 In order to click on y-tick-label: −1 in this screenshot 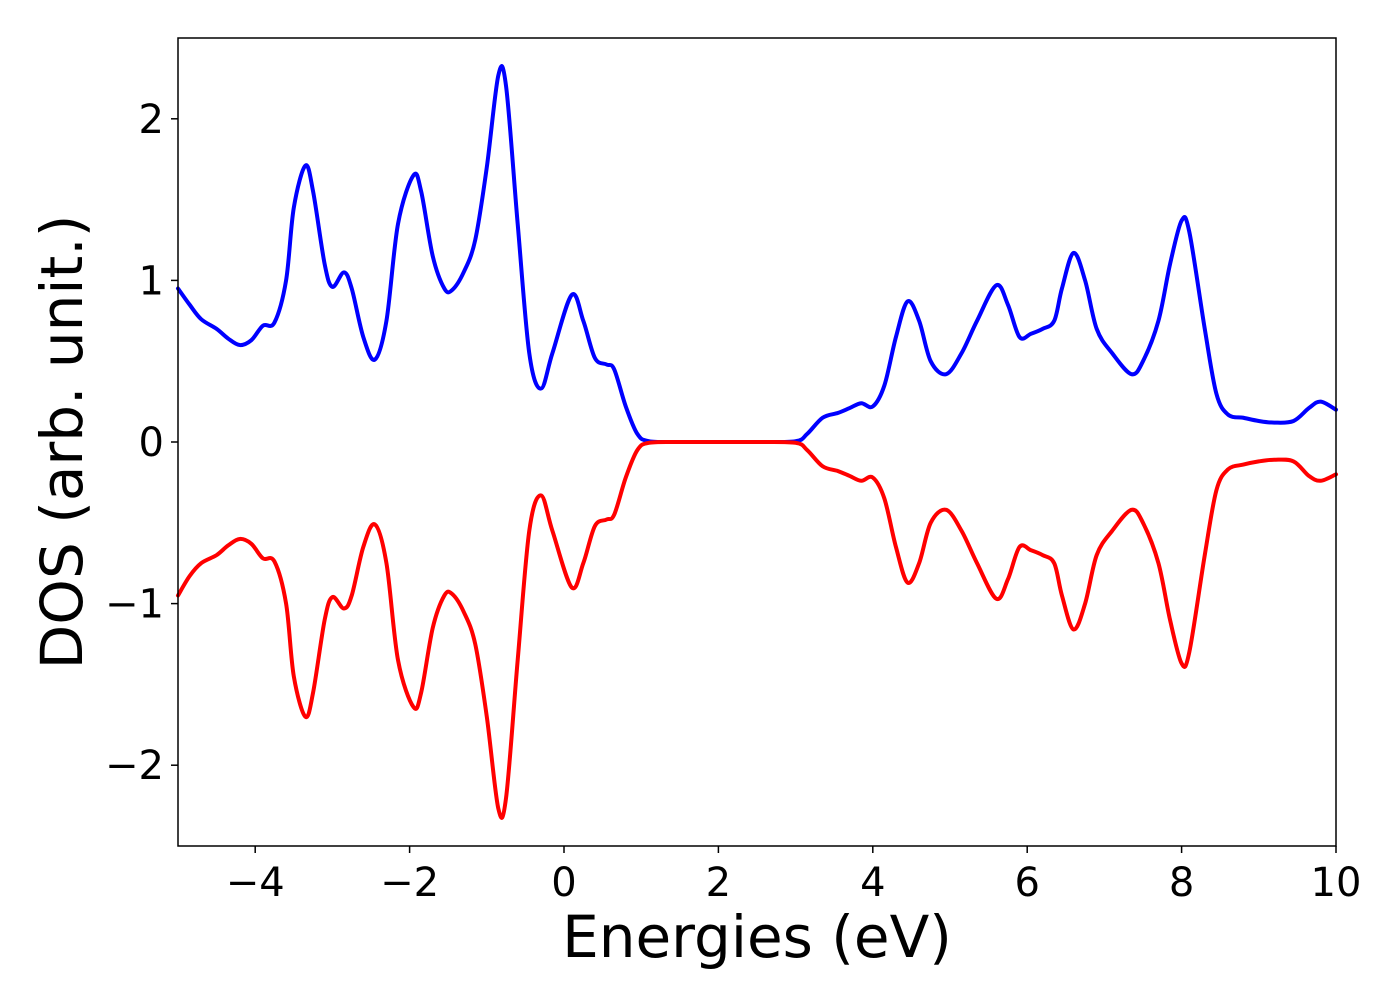, I will do `click(134, 605)`.